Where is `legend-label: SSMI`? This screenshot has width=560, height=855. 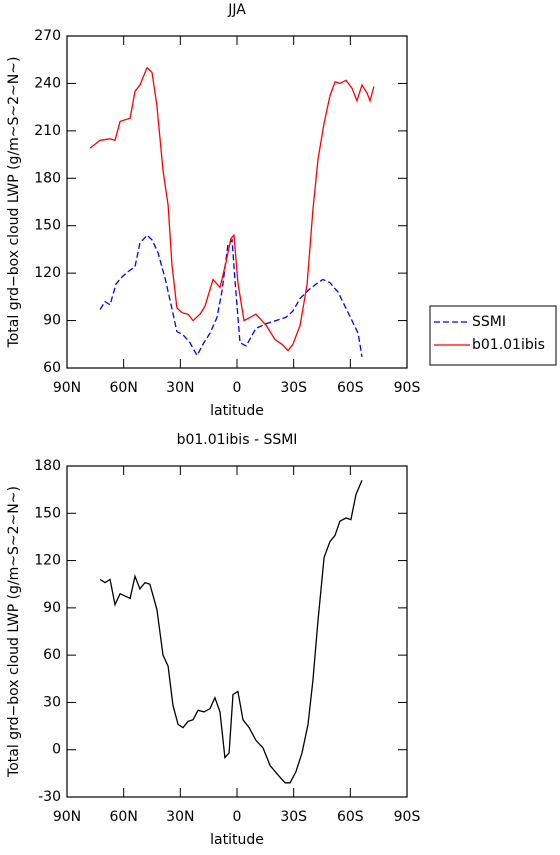
legend-label: SSMI is located at coordinates (489, 322).